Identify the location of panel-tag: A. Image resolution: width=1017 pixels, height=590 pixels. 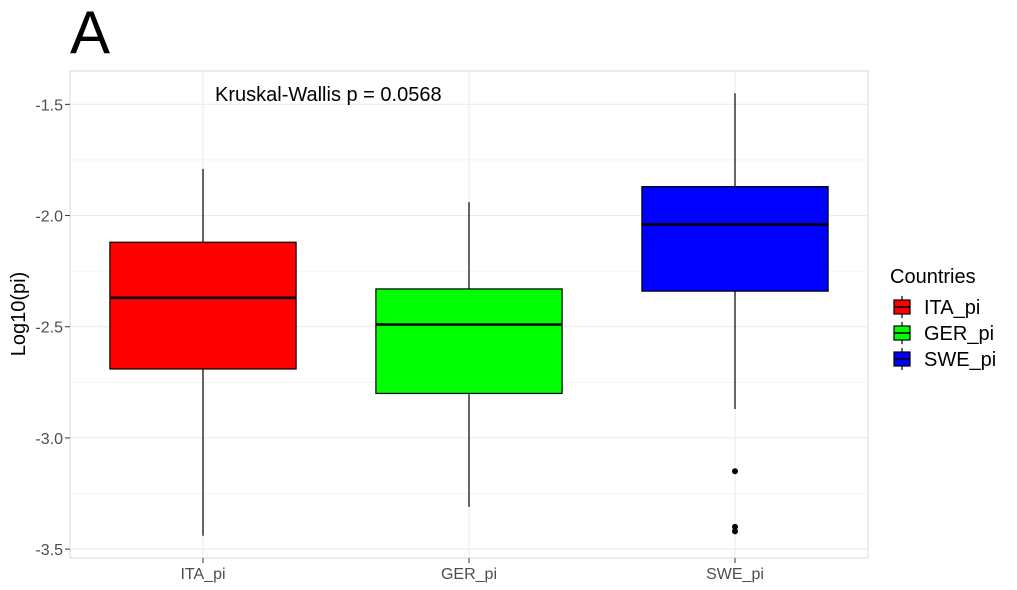
(90, 33).